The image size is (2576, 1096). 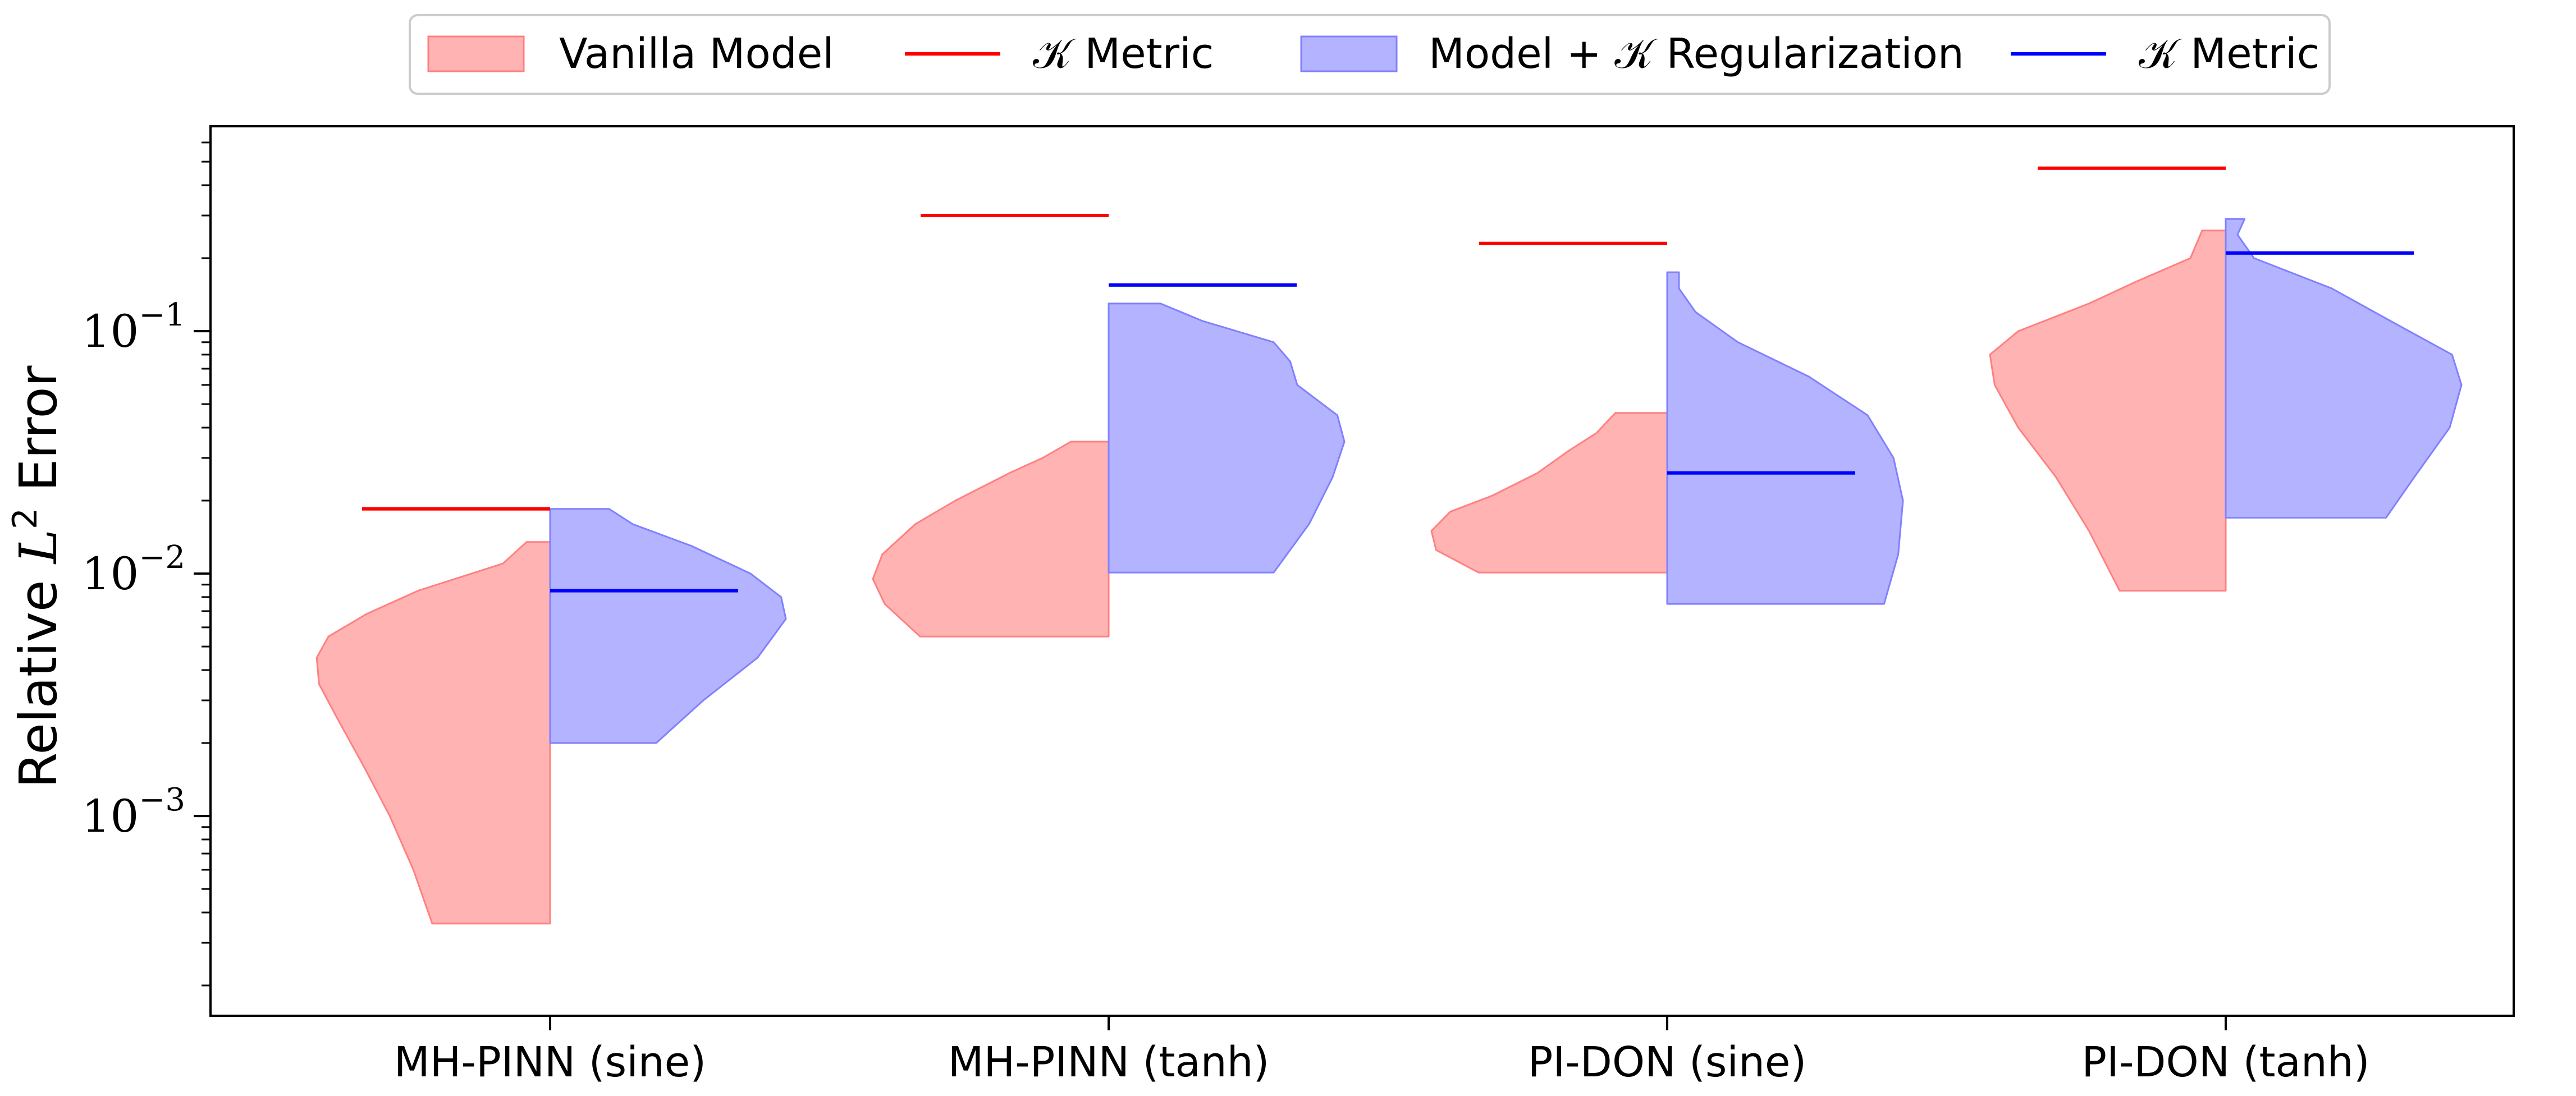 What do you see at coordinates (37, 576) in the screenshot?
I see `y-axis-label: Relative L2 Error` at bounding box center [37, 576].